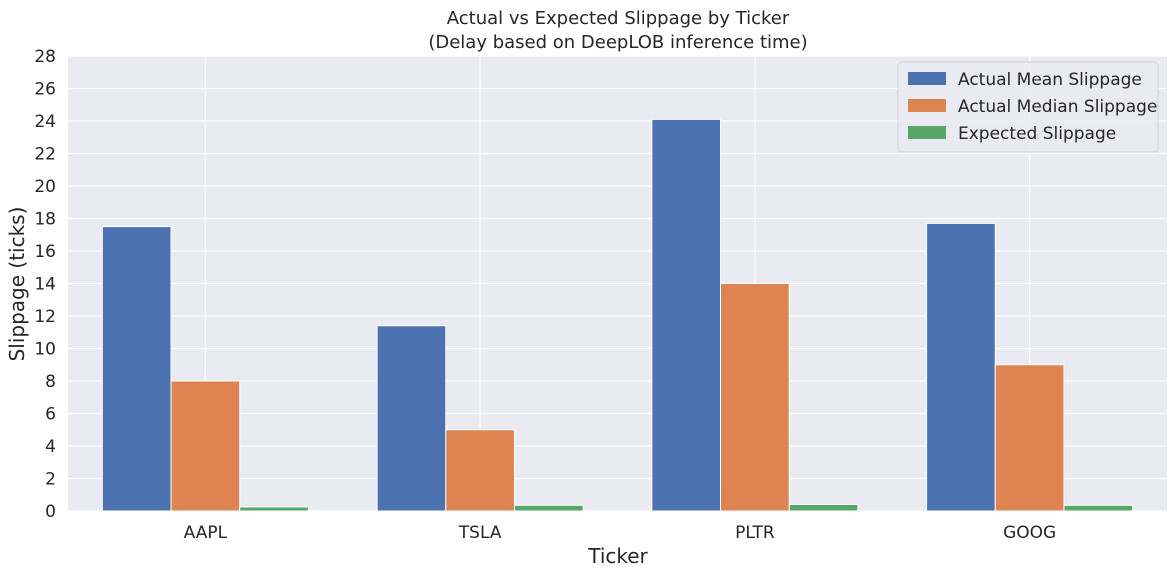 This screenshot has width=1176, height=576. Describe the element at coordinates (45, 155) in the screenshot. I see `y-tick-label: 22` at that location.